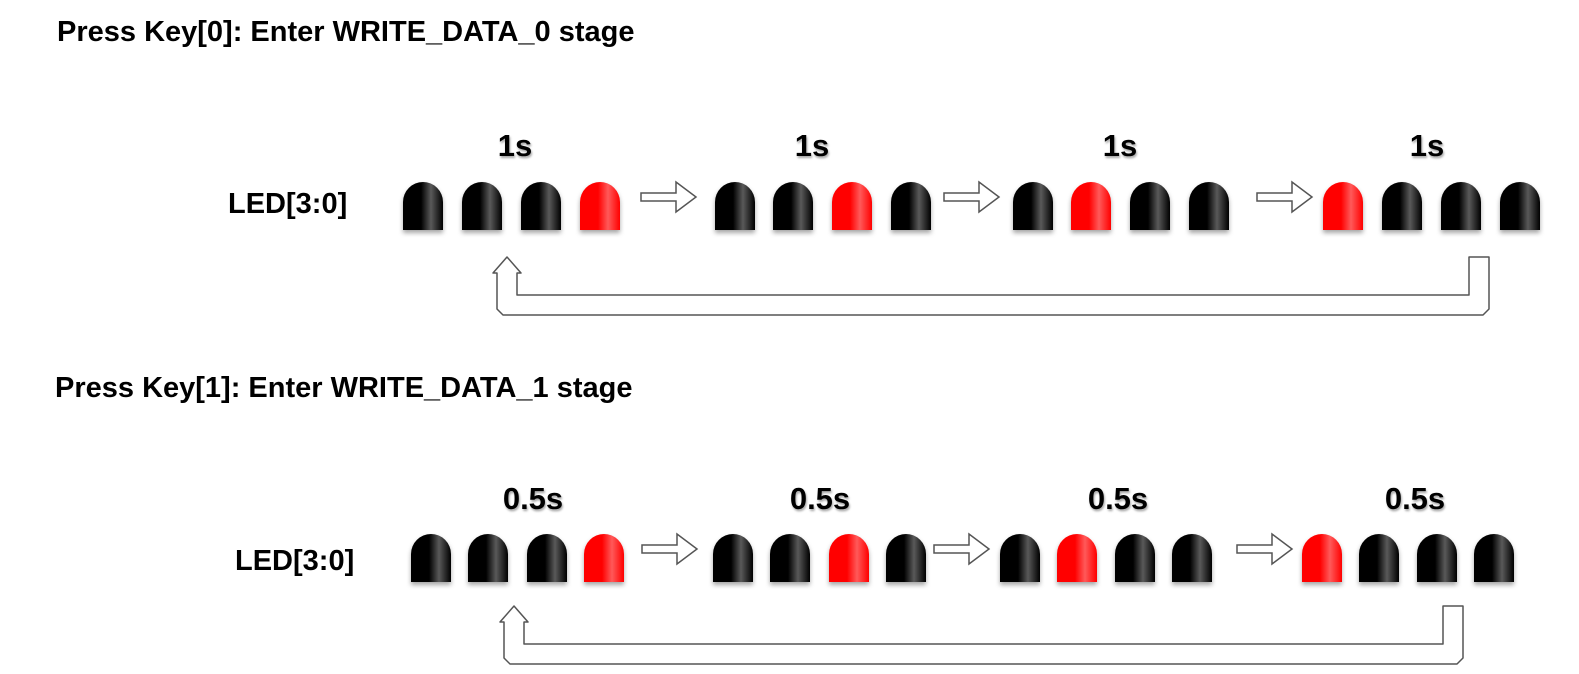  I want to click on diagram2-state1-led3-off, so click(431, 558).